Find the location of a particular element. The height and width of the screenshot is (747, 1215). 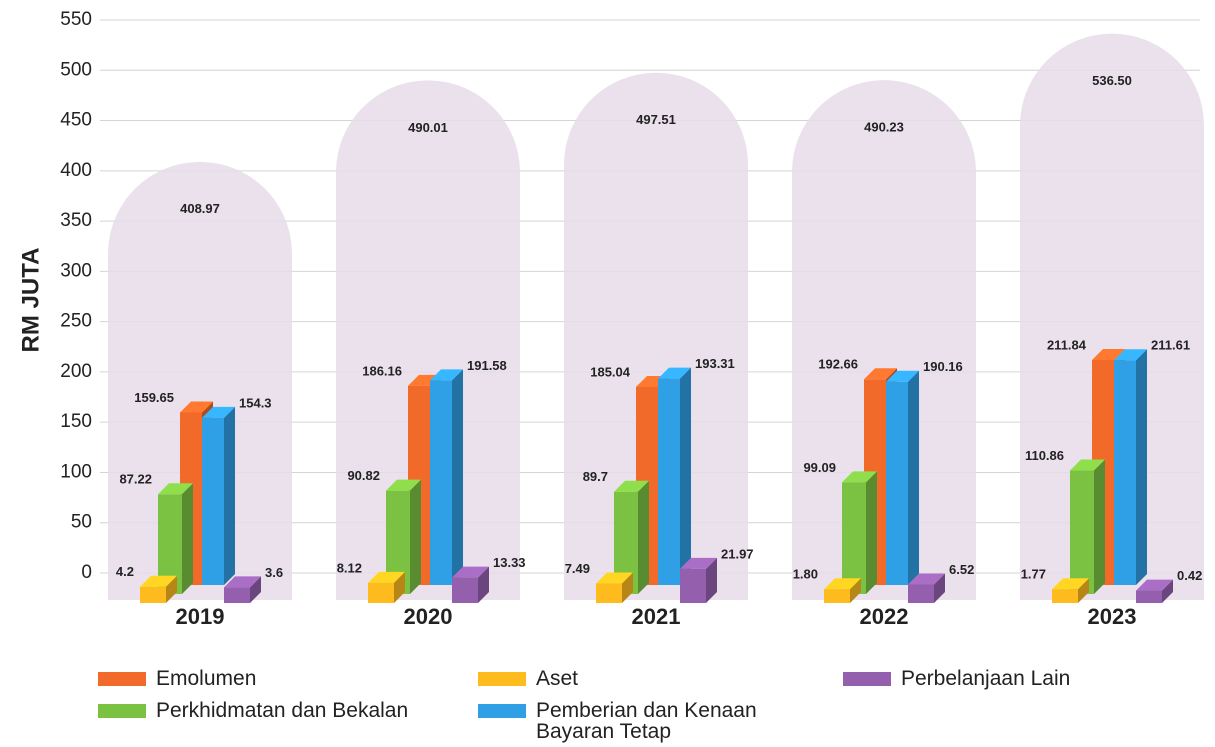

value-label: 21.97 is located at coordinates (737, 553).